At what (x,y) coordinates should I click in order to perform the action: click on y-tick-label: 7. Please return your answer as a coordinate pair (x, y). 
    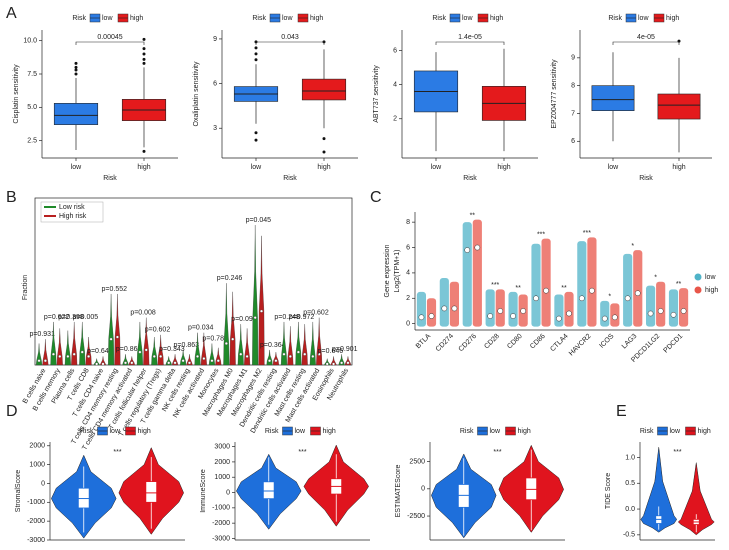
    Looking at the image, I should click on (573, 113).